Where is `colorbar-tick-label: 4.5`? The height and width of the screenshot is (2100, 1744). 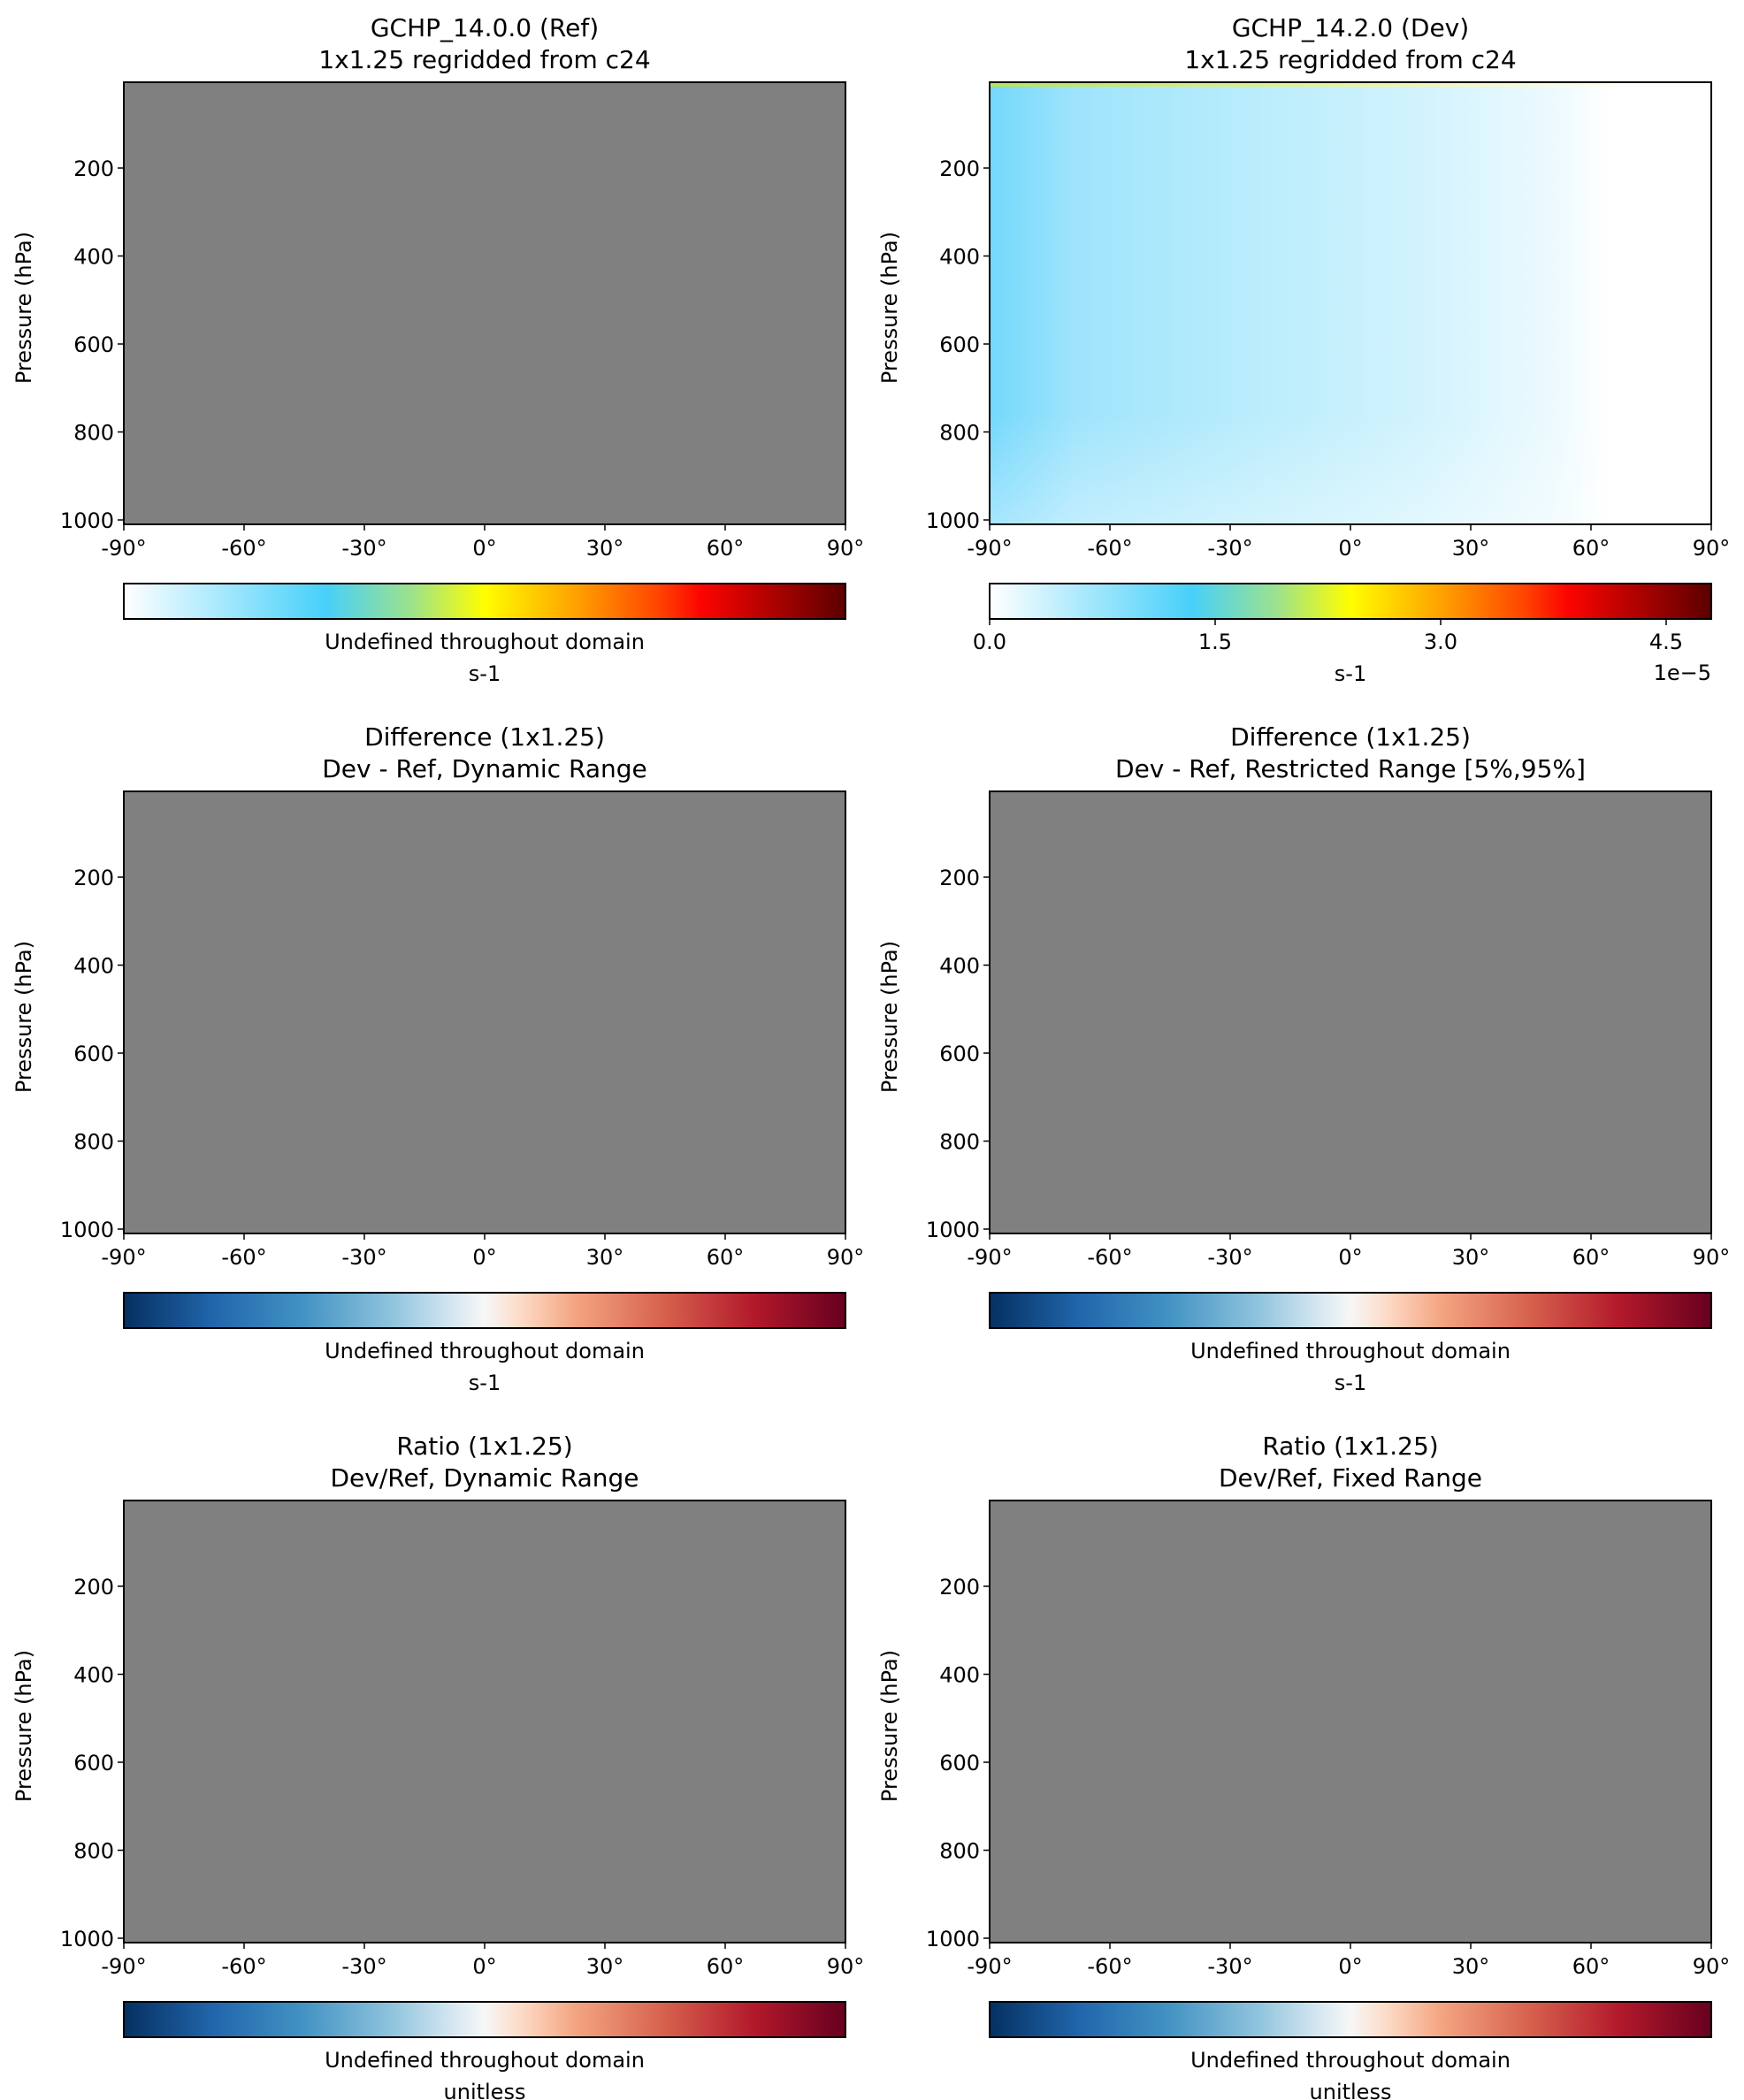 colorbar-tick-label: 4.5 is located at coordinates (1666, 642).